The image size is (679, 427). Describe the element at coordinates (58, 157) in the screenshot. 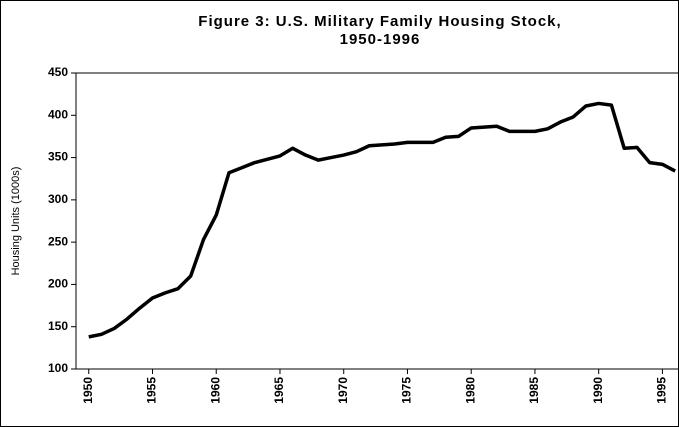

I see `y-tick-label: 350` at that location.